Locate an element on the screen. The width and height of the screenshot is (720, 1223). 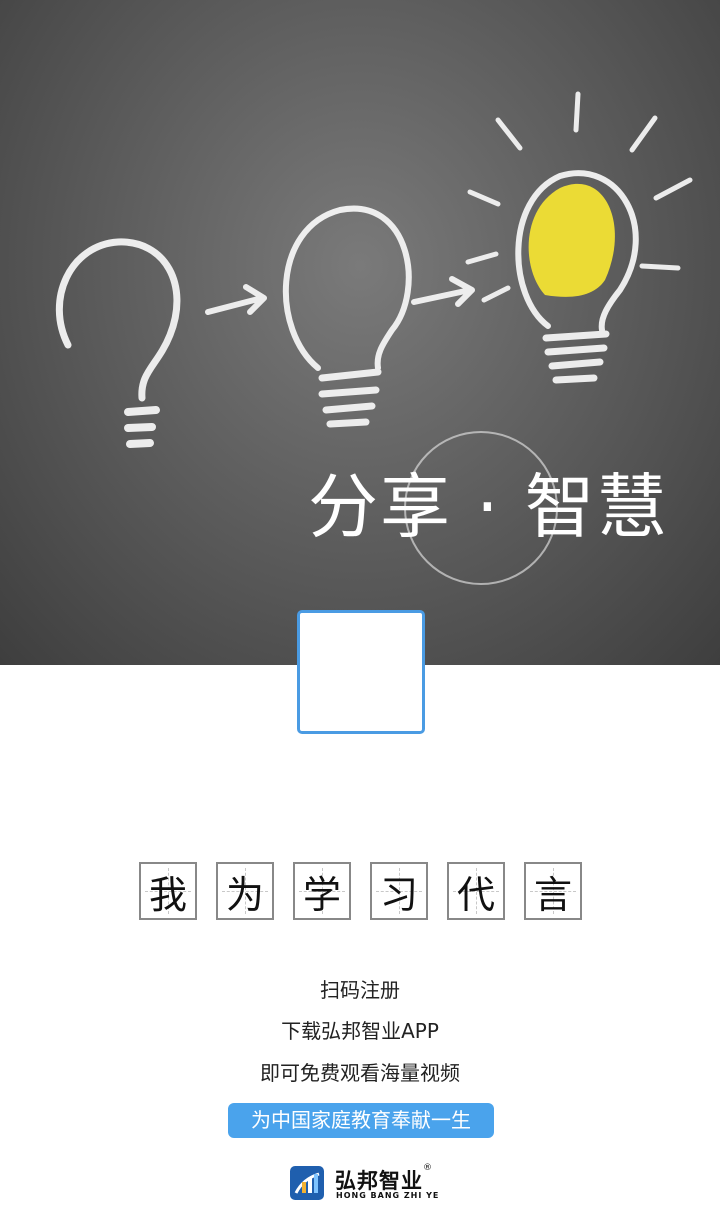
slogan-char: 学 is located at coordinates (322, 891).